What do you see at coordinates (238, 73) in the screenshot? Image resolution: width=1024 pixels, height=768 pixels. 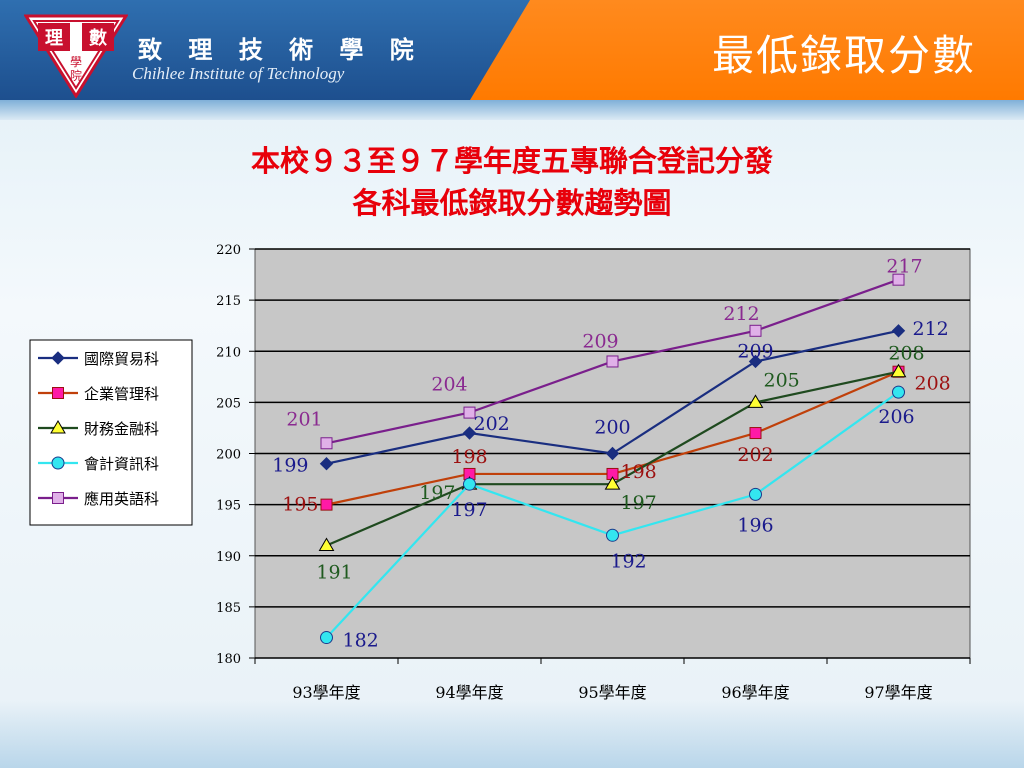 I see `school-name-english: Chihlee Institute of Technology` at bounding box center [238, 73].